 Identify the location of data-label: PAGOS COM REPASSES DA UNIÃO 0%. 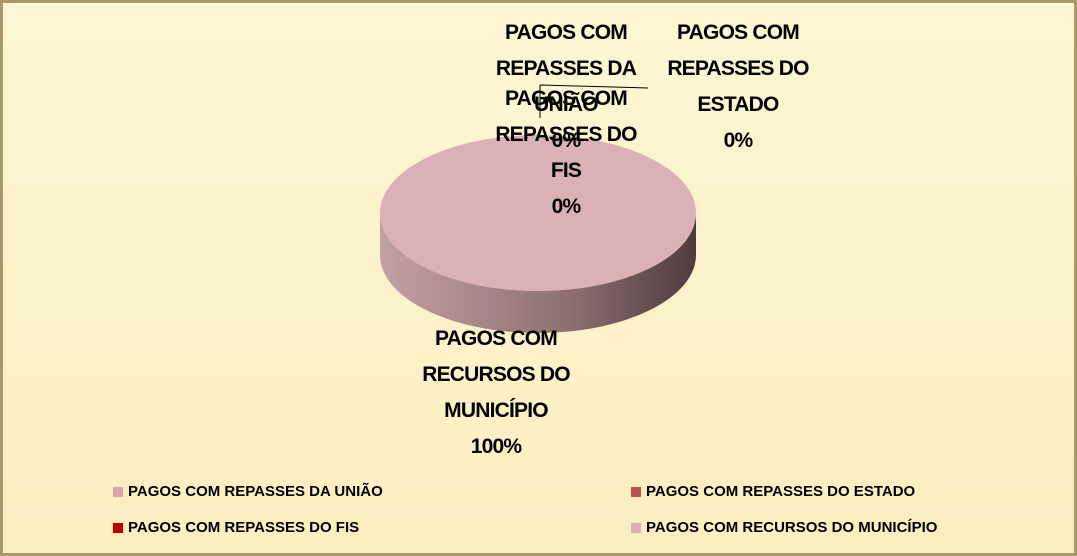
(566, 87).